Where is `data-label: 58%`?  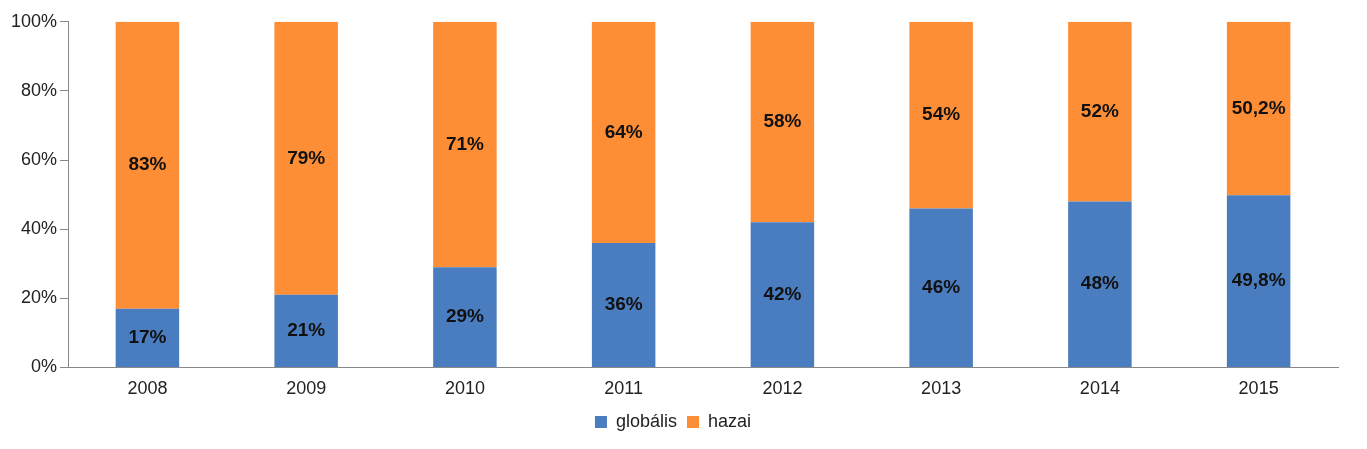
data-label: 58% is located at coordinates (782, 121).